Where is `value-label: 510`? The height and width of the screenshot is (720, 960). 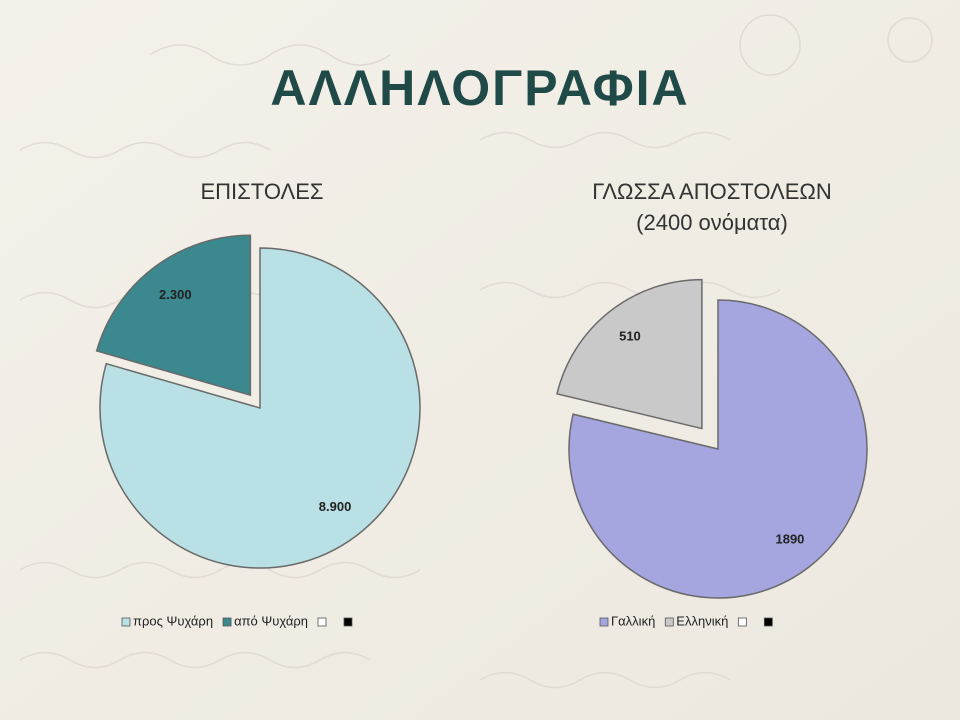 value-label: 510 is located at coordinates (630, 336).